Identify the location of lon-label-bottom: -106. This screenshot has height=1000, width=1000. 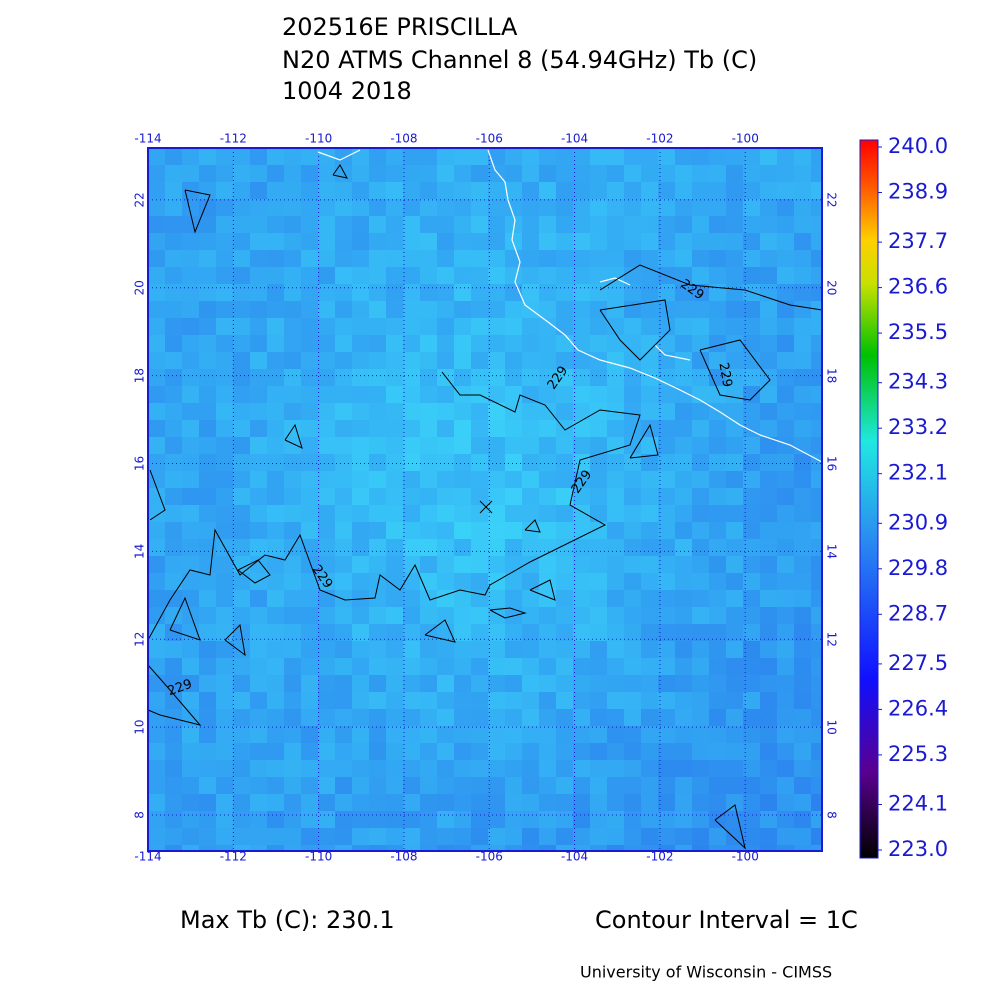
(489, 857).